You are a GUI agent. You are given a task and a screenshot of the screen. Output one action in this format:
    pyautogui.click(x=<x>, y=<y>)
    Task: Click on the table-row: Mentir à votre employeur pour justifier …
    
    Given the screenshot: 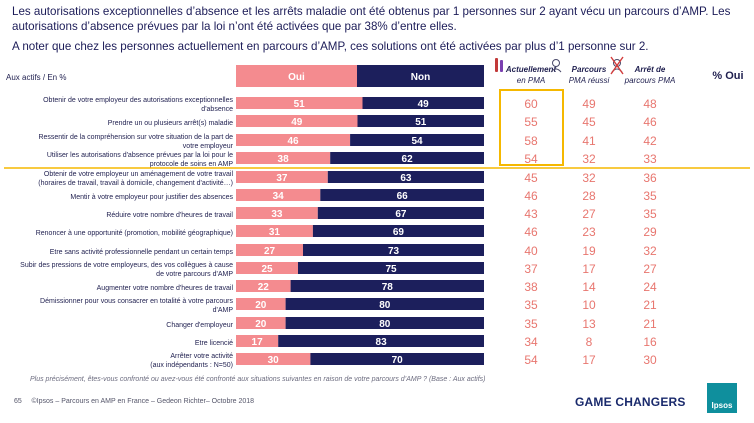 What is the action you would take?
    pyautogui.click(x=363, y=196)
    